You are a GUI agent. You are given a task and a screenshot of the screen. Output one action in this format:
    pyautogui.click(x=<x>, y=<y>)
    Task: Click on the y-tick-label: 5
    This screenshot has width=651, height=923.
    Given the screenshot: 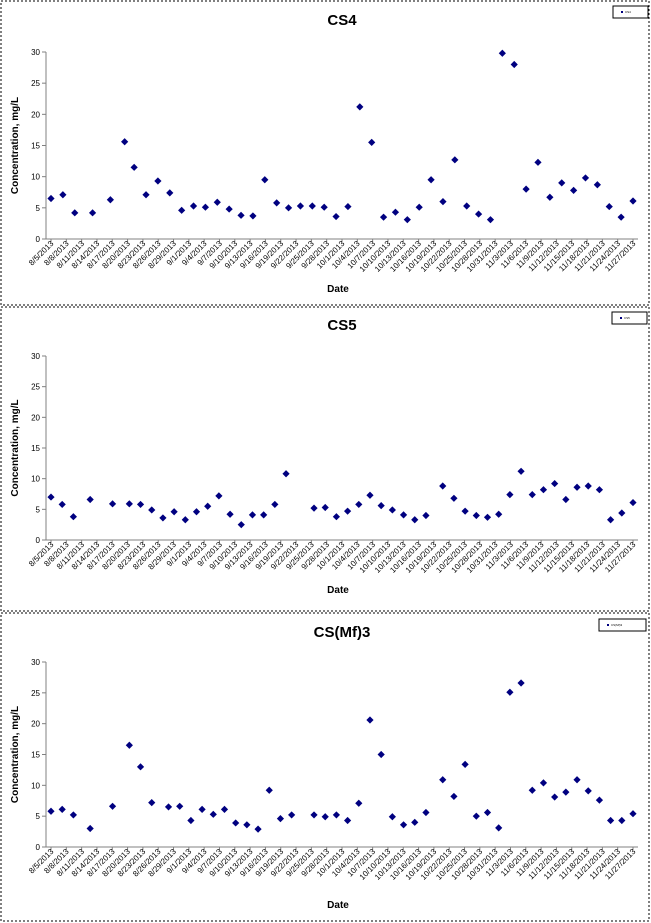 What is the action you would take?
    pyautogui.click(x=38, y=208)
    